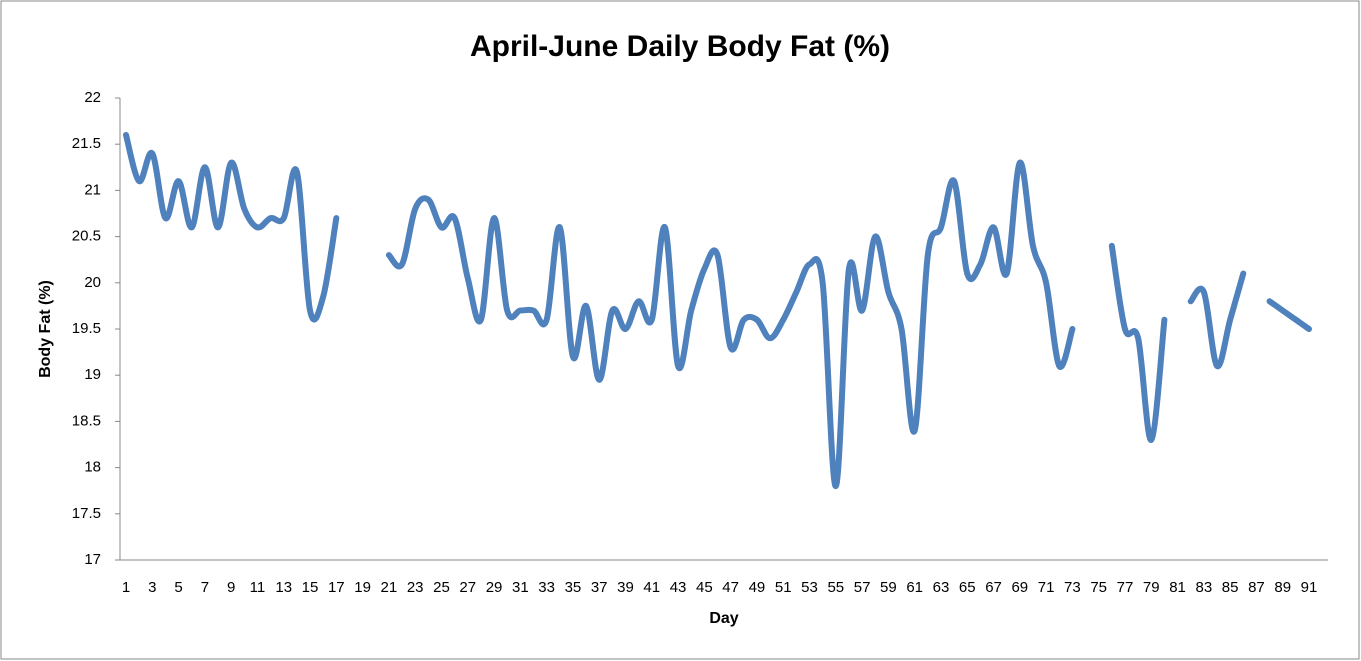 This screenshot has height=661, width=1361. Describe the element at coordinates (914, 587) in the screenshot. I see `x-tick-label: 61` at that location.